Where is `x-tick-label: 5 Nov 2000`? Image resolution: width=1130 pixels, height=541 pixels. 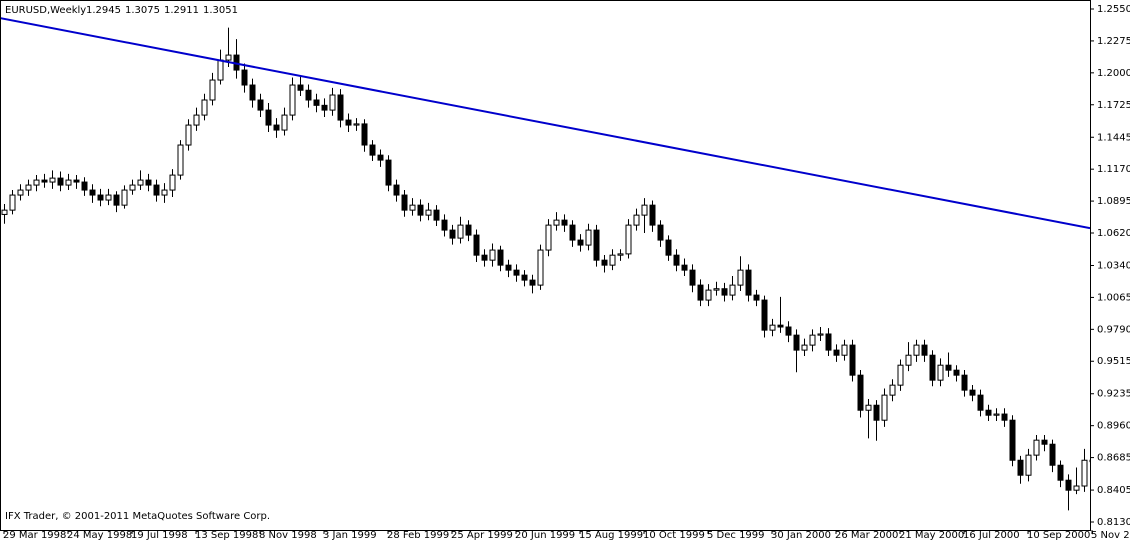
x-tick-label: 5 Nov 2000 is located at coordinates (1110, 535).